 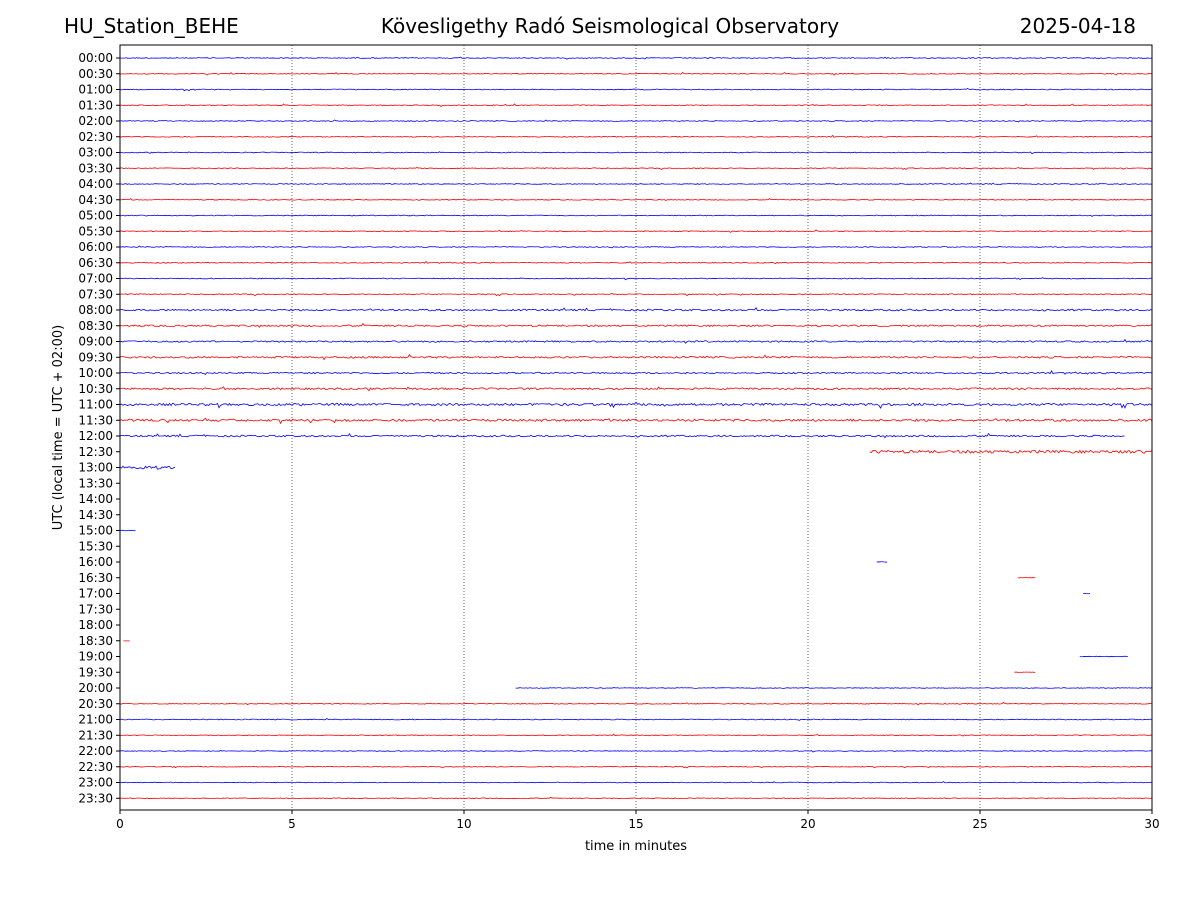 What do you see at coordinates (95, 373) in the screenshot?
I see `y-tick-label: 10:00` at bounding box center [95, 373].